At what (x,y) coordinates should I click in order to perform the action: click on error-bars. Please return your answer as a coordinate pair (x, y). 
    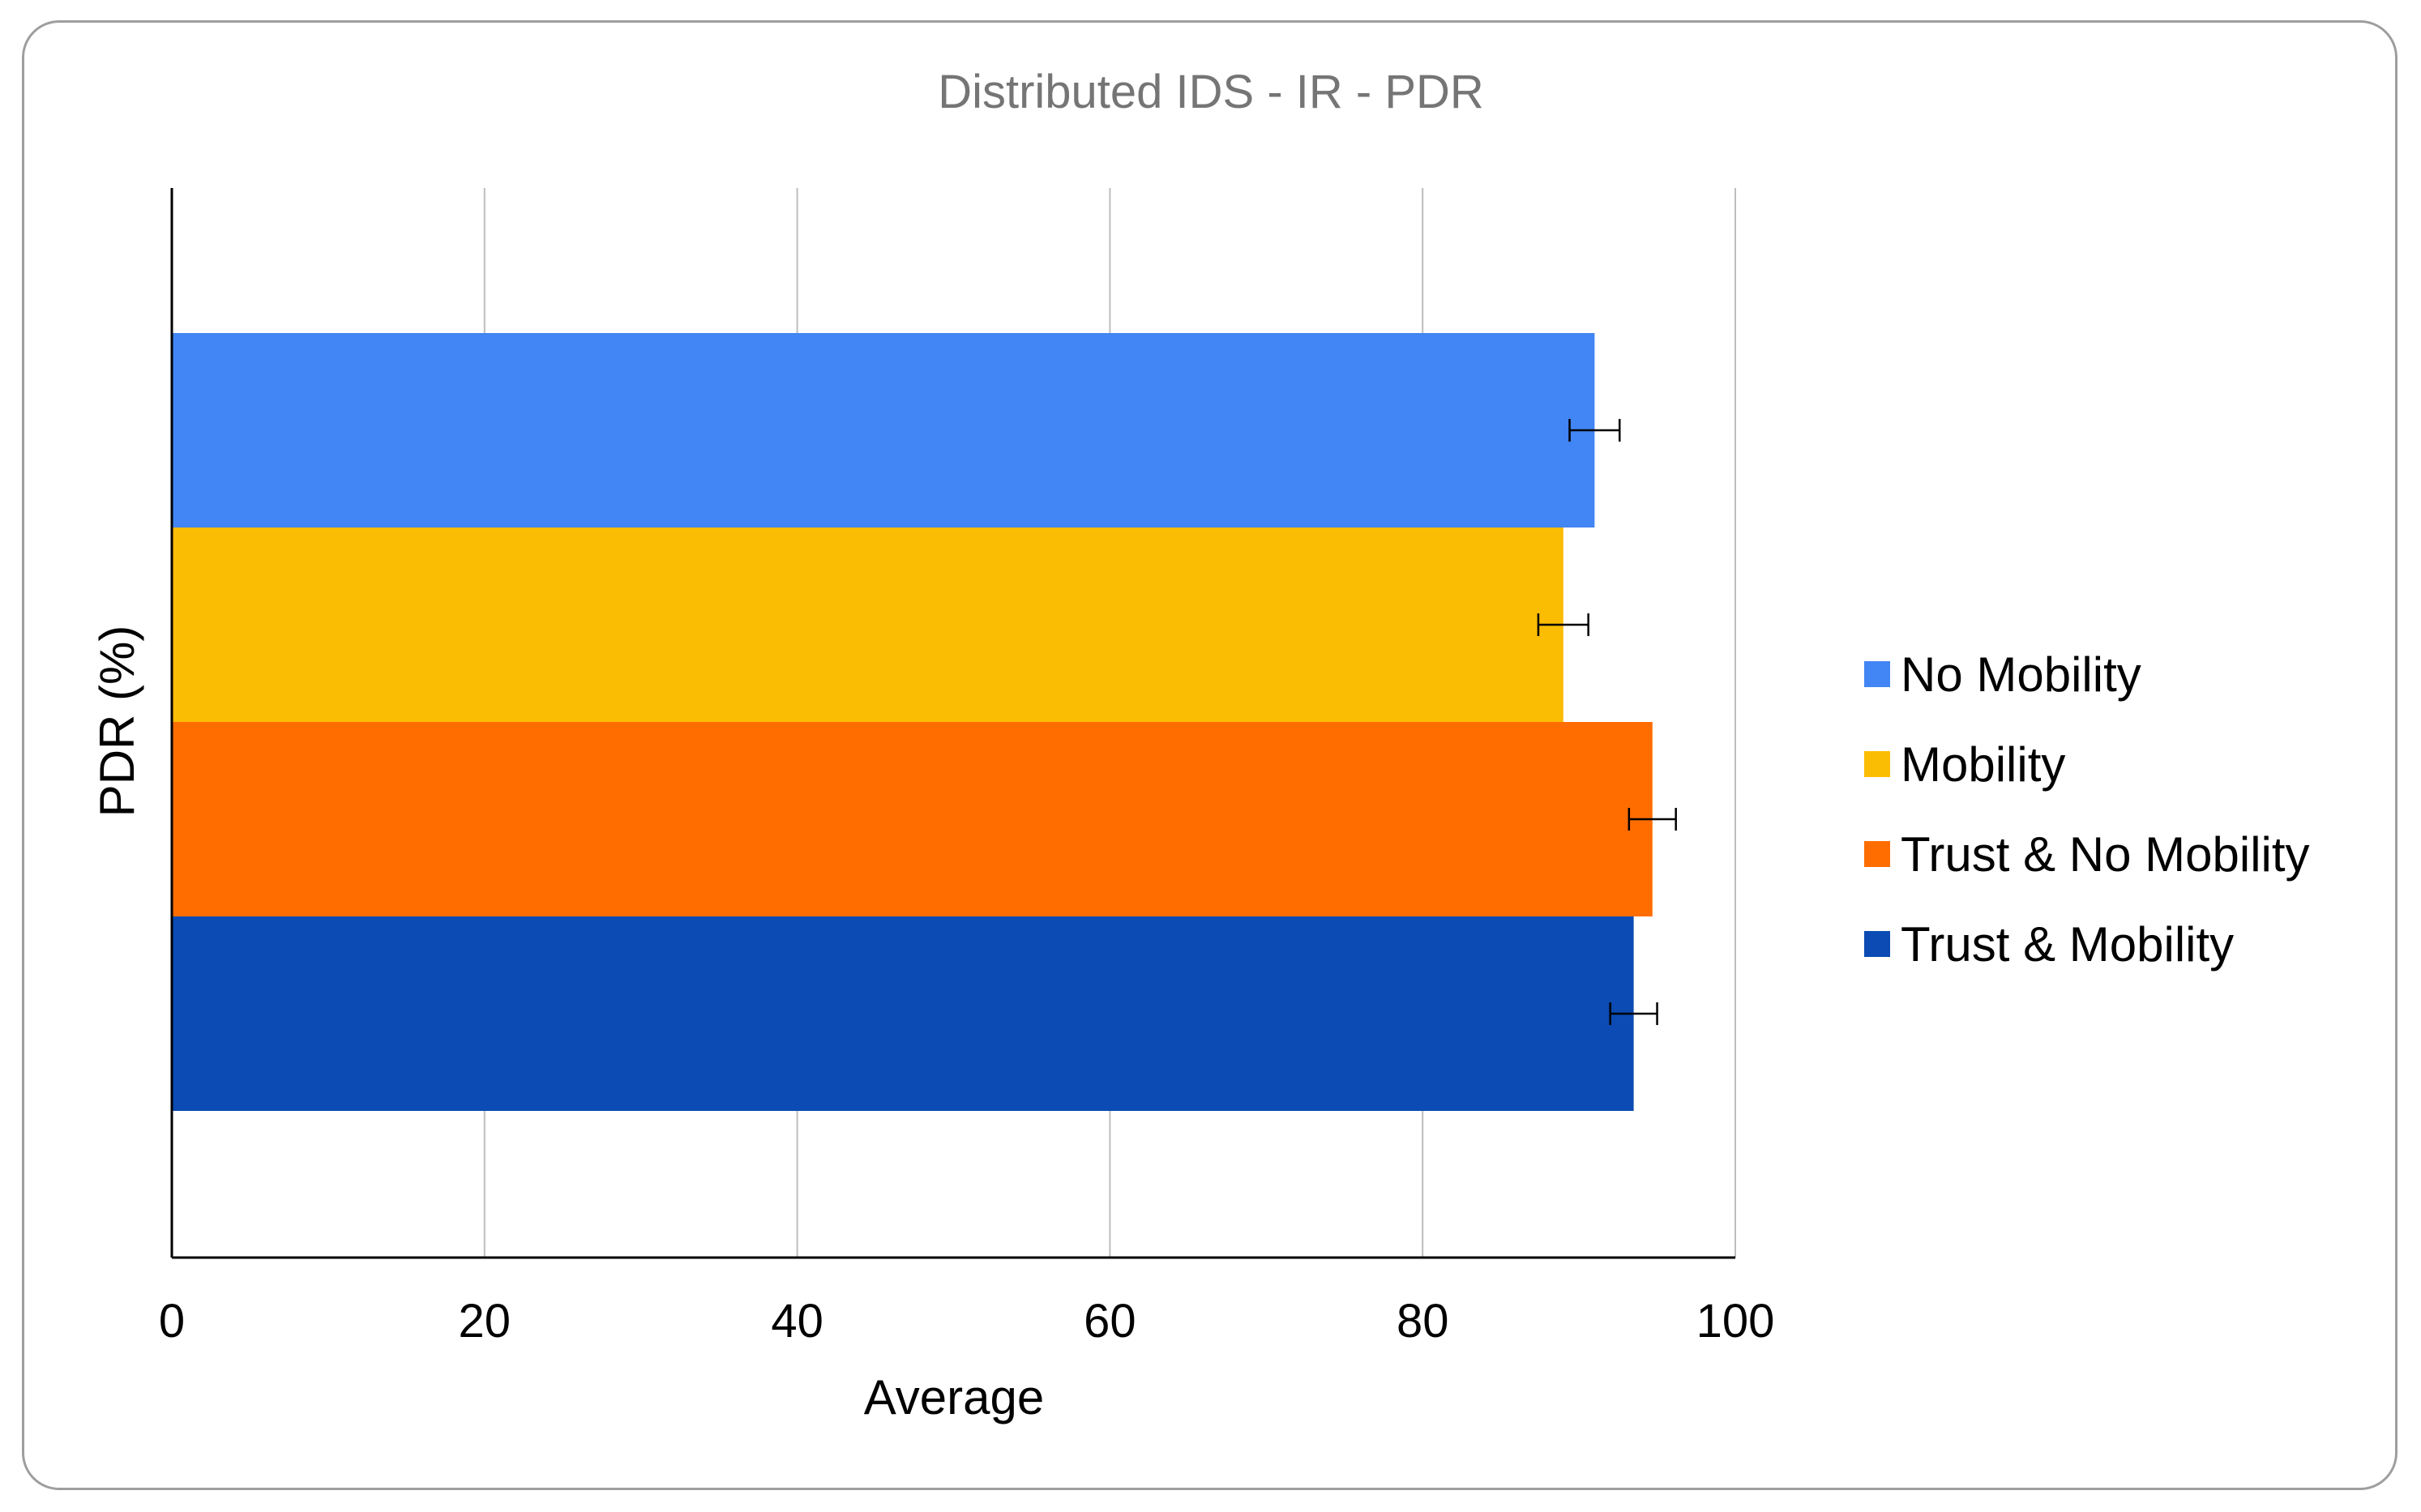
    Looking at the image, I should click on (1607, 722).